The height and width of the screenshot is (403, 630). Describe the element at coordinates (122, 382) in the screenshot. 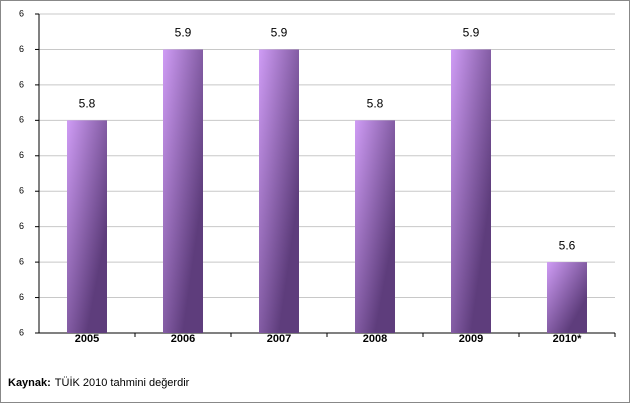

I see `source-text: TÜİK 2010 tahmini değerdir` at that location.